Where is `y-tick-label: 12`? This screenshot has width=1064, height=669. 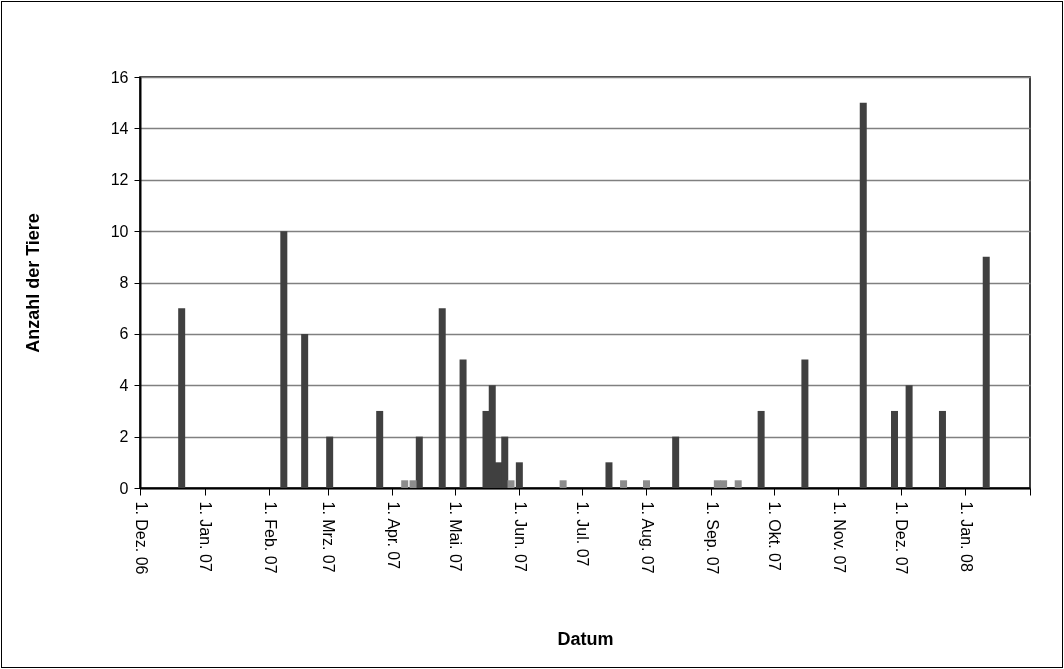
y-tick-label: 12 is located at coordinates (119, 180).